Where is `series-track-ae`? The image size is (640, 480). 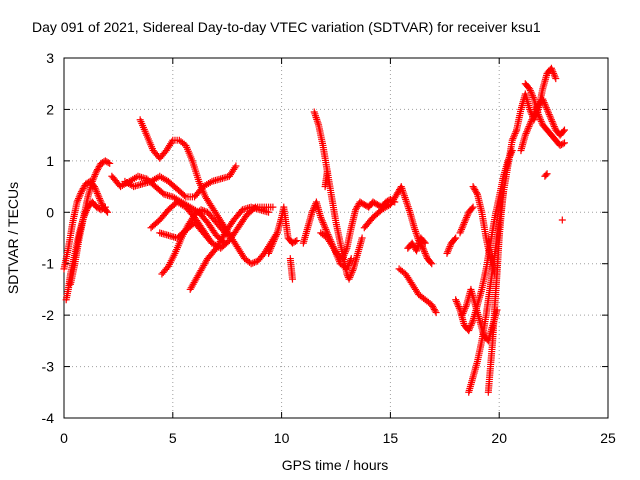
series-track-ae is located at coordinates (562, 220).